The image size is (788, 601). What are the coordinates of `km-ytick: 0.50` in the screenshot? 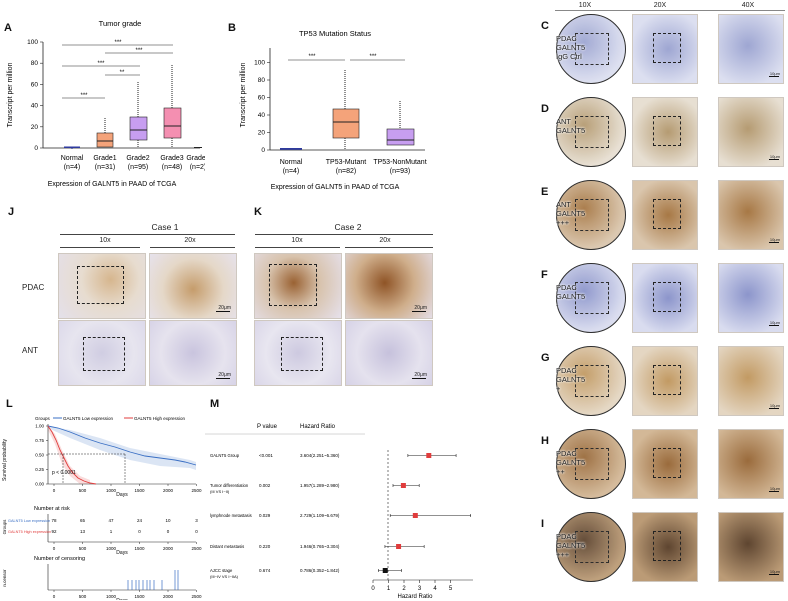 It's located at (39, 455).